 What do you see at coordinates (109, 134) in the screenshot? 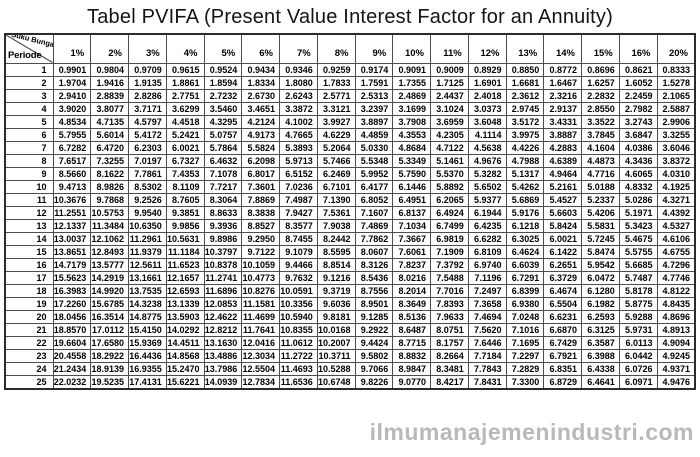
I see `value-cell: 5.6014` at bounding box center [109, 134].